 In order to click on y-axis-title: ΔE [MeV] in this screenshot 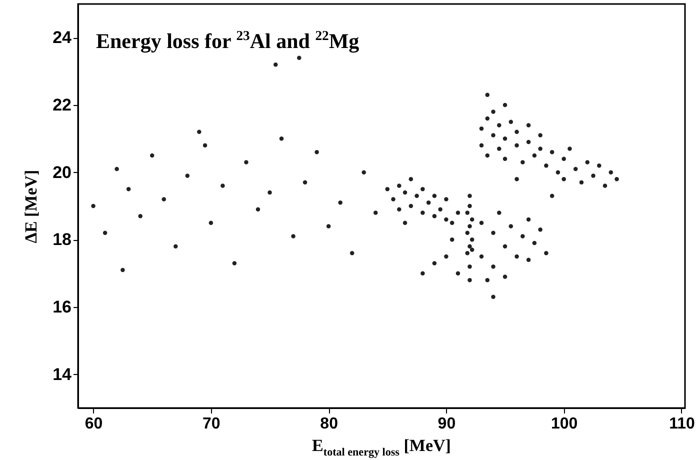, I will do `click(31, 207)`.